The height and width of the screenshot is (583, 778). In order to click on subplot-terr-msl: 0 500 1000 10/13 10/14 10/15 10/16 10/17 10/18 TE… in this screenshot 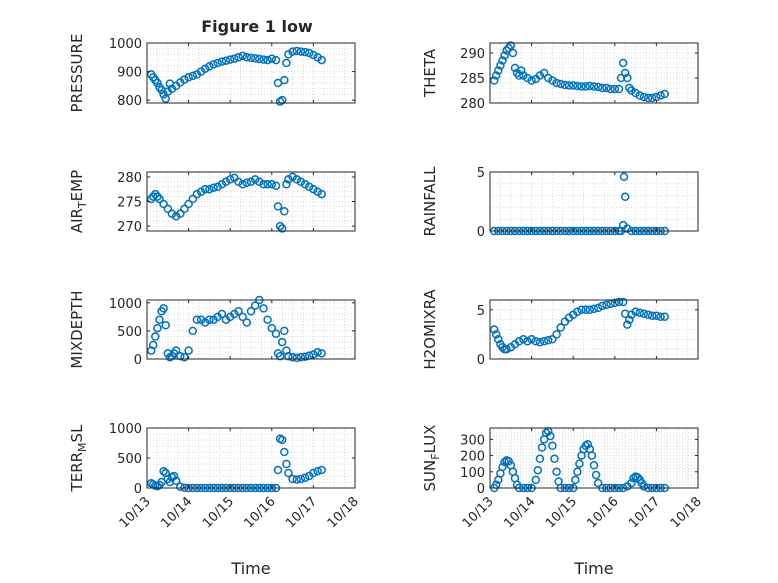, I will do `click(215, 476)`.